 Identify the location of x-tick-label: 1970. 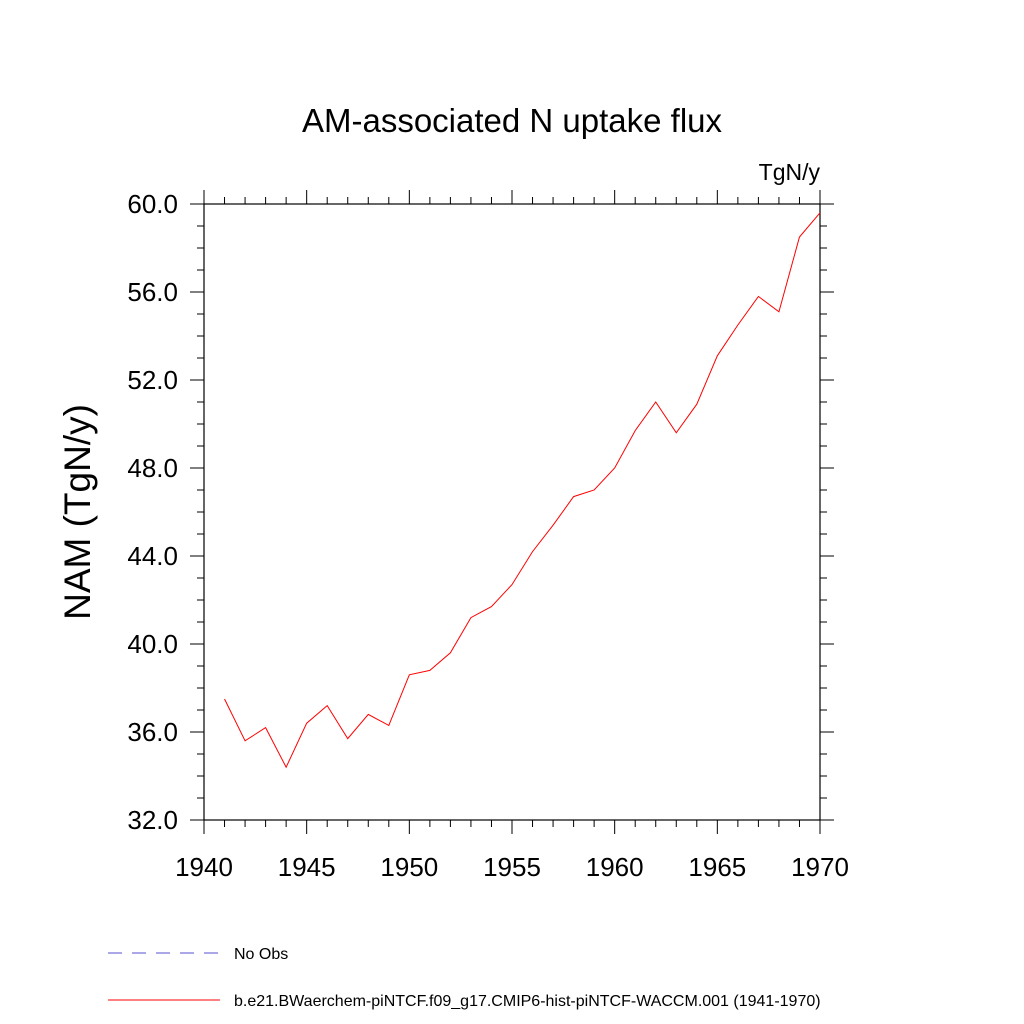
(820, 867).